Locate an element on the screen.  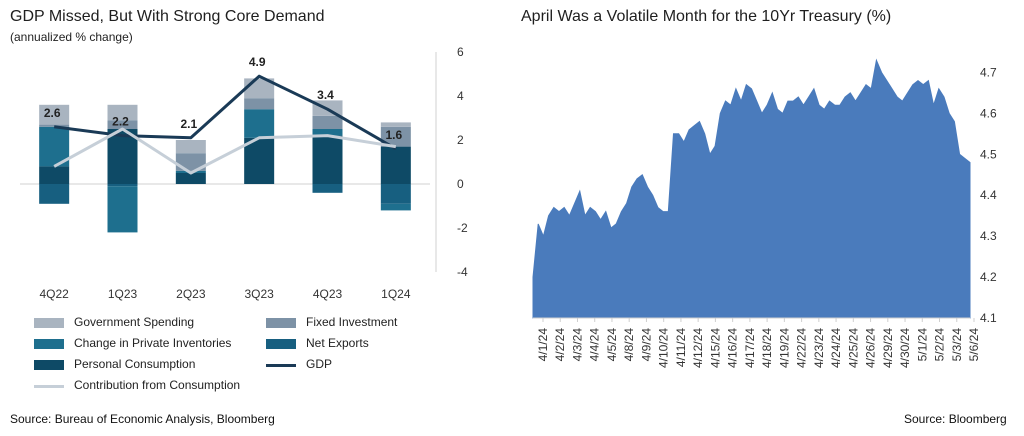
gdp-data-label: 2.2 is located at coordinates (120, 122).